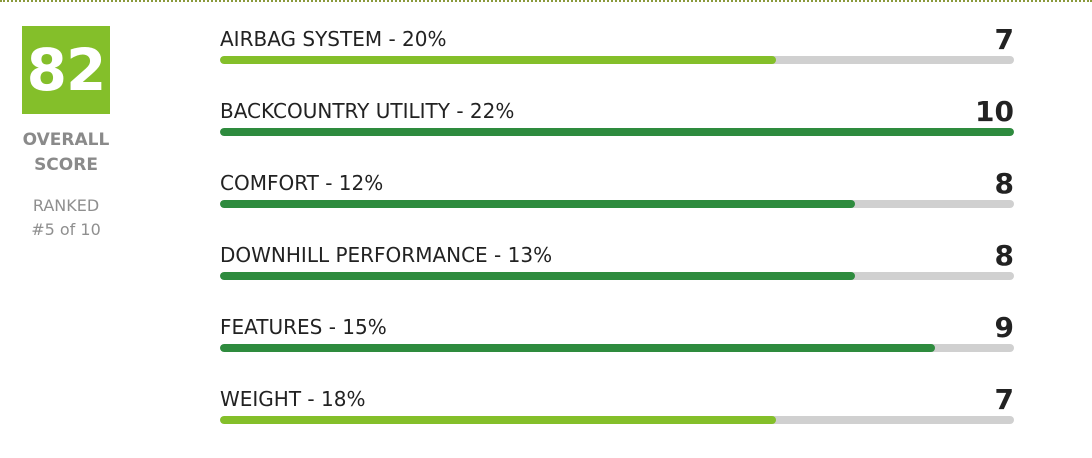 The image size is (1092, 458). I want to click on overall-label-line1: OVERALL, so click(66, 140).